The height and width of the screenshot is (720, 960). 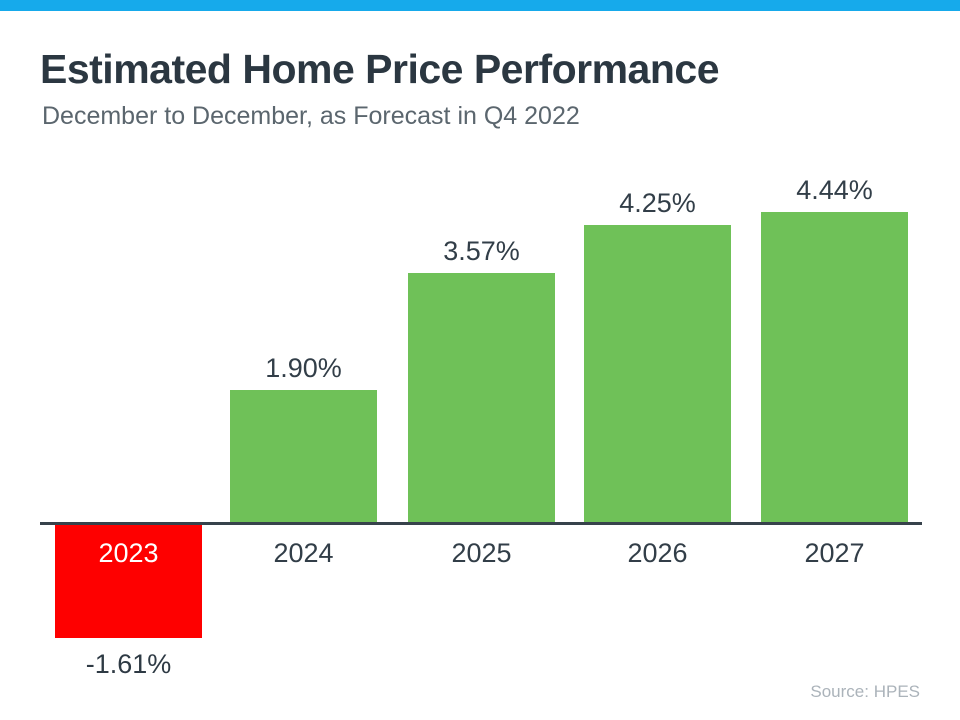 I want to click on bar-2025, so click(x=481, y=398).